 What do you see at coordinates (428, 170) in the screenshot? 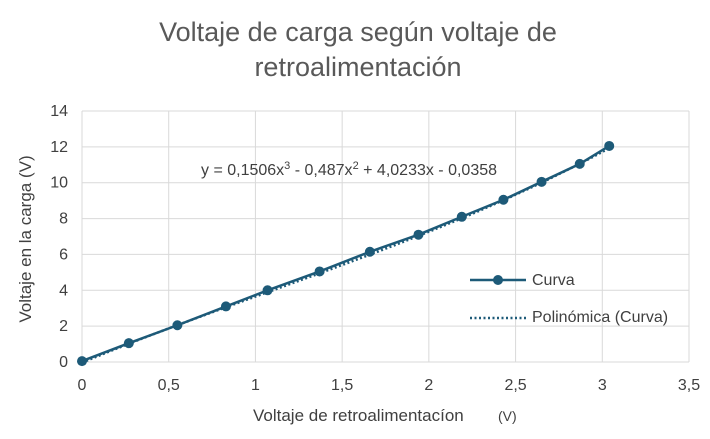
I see `equation-part-3: + 4,0233x - 0,0358` at bounding box center [428, 170].